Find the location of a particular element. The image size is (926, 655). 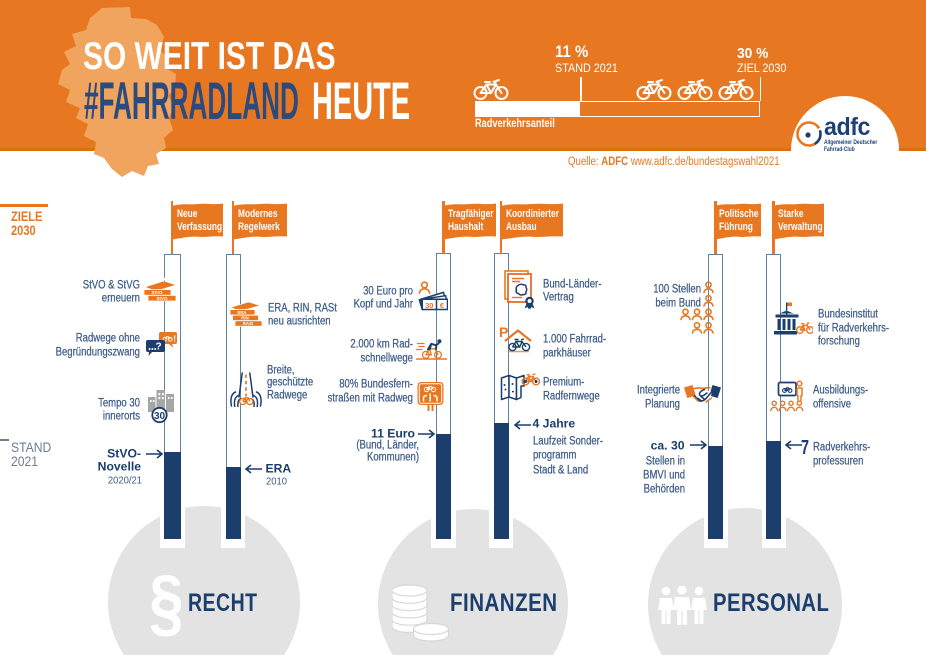

svg-text: RASt is located at coordinates (248, 323).